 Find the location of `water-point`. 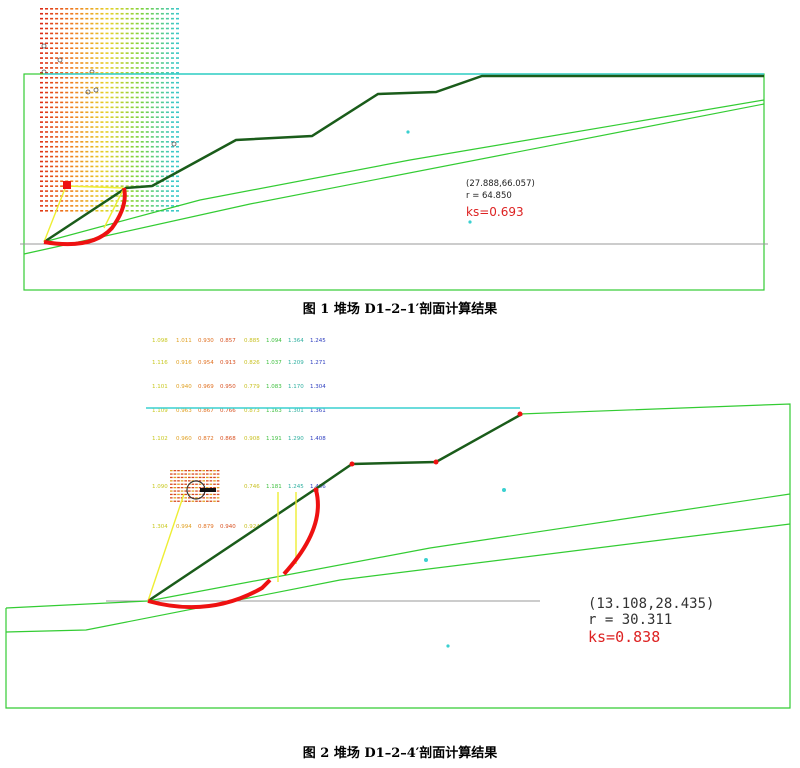

water-point is located at coordinates (408, 132).